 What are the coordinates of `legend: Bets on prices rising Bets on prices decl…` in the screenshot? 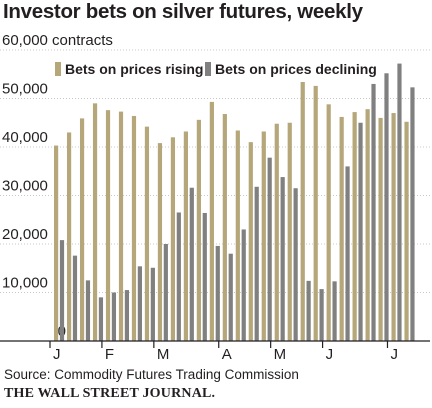 It's located at (216, 69).